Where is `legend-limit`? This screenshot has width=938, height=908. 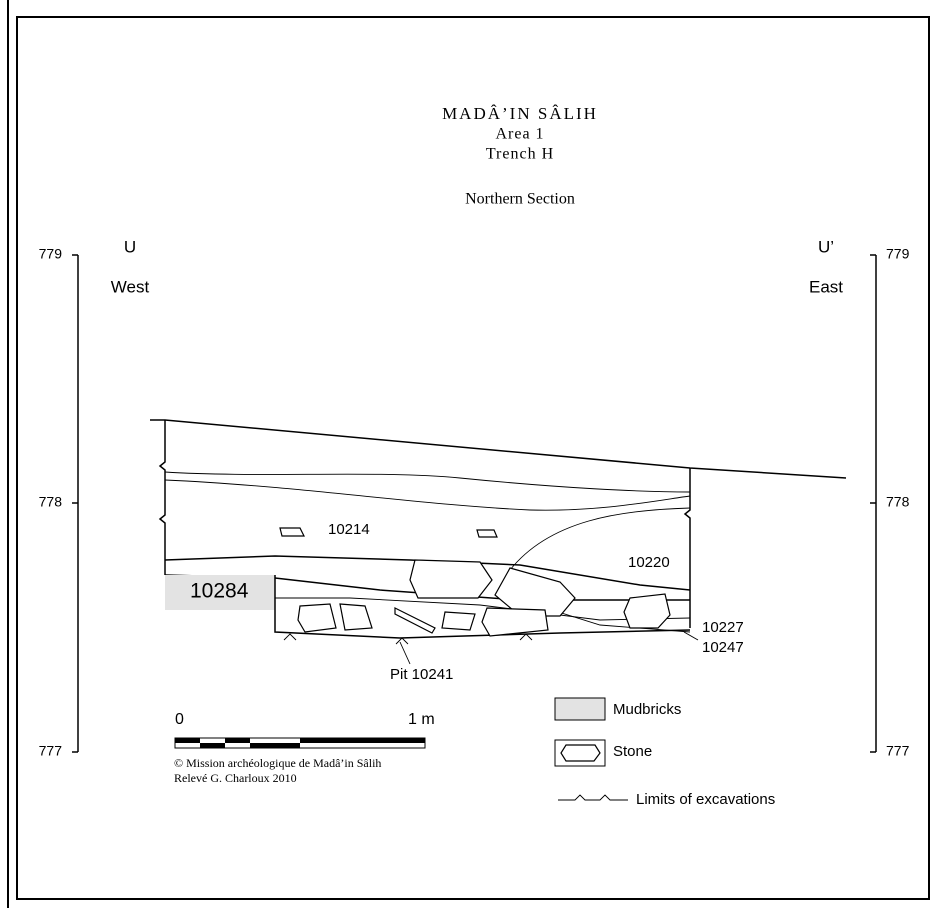 legend-limit is located at coordinates (593, 797).